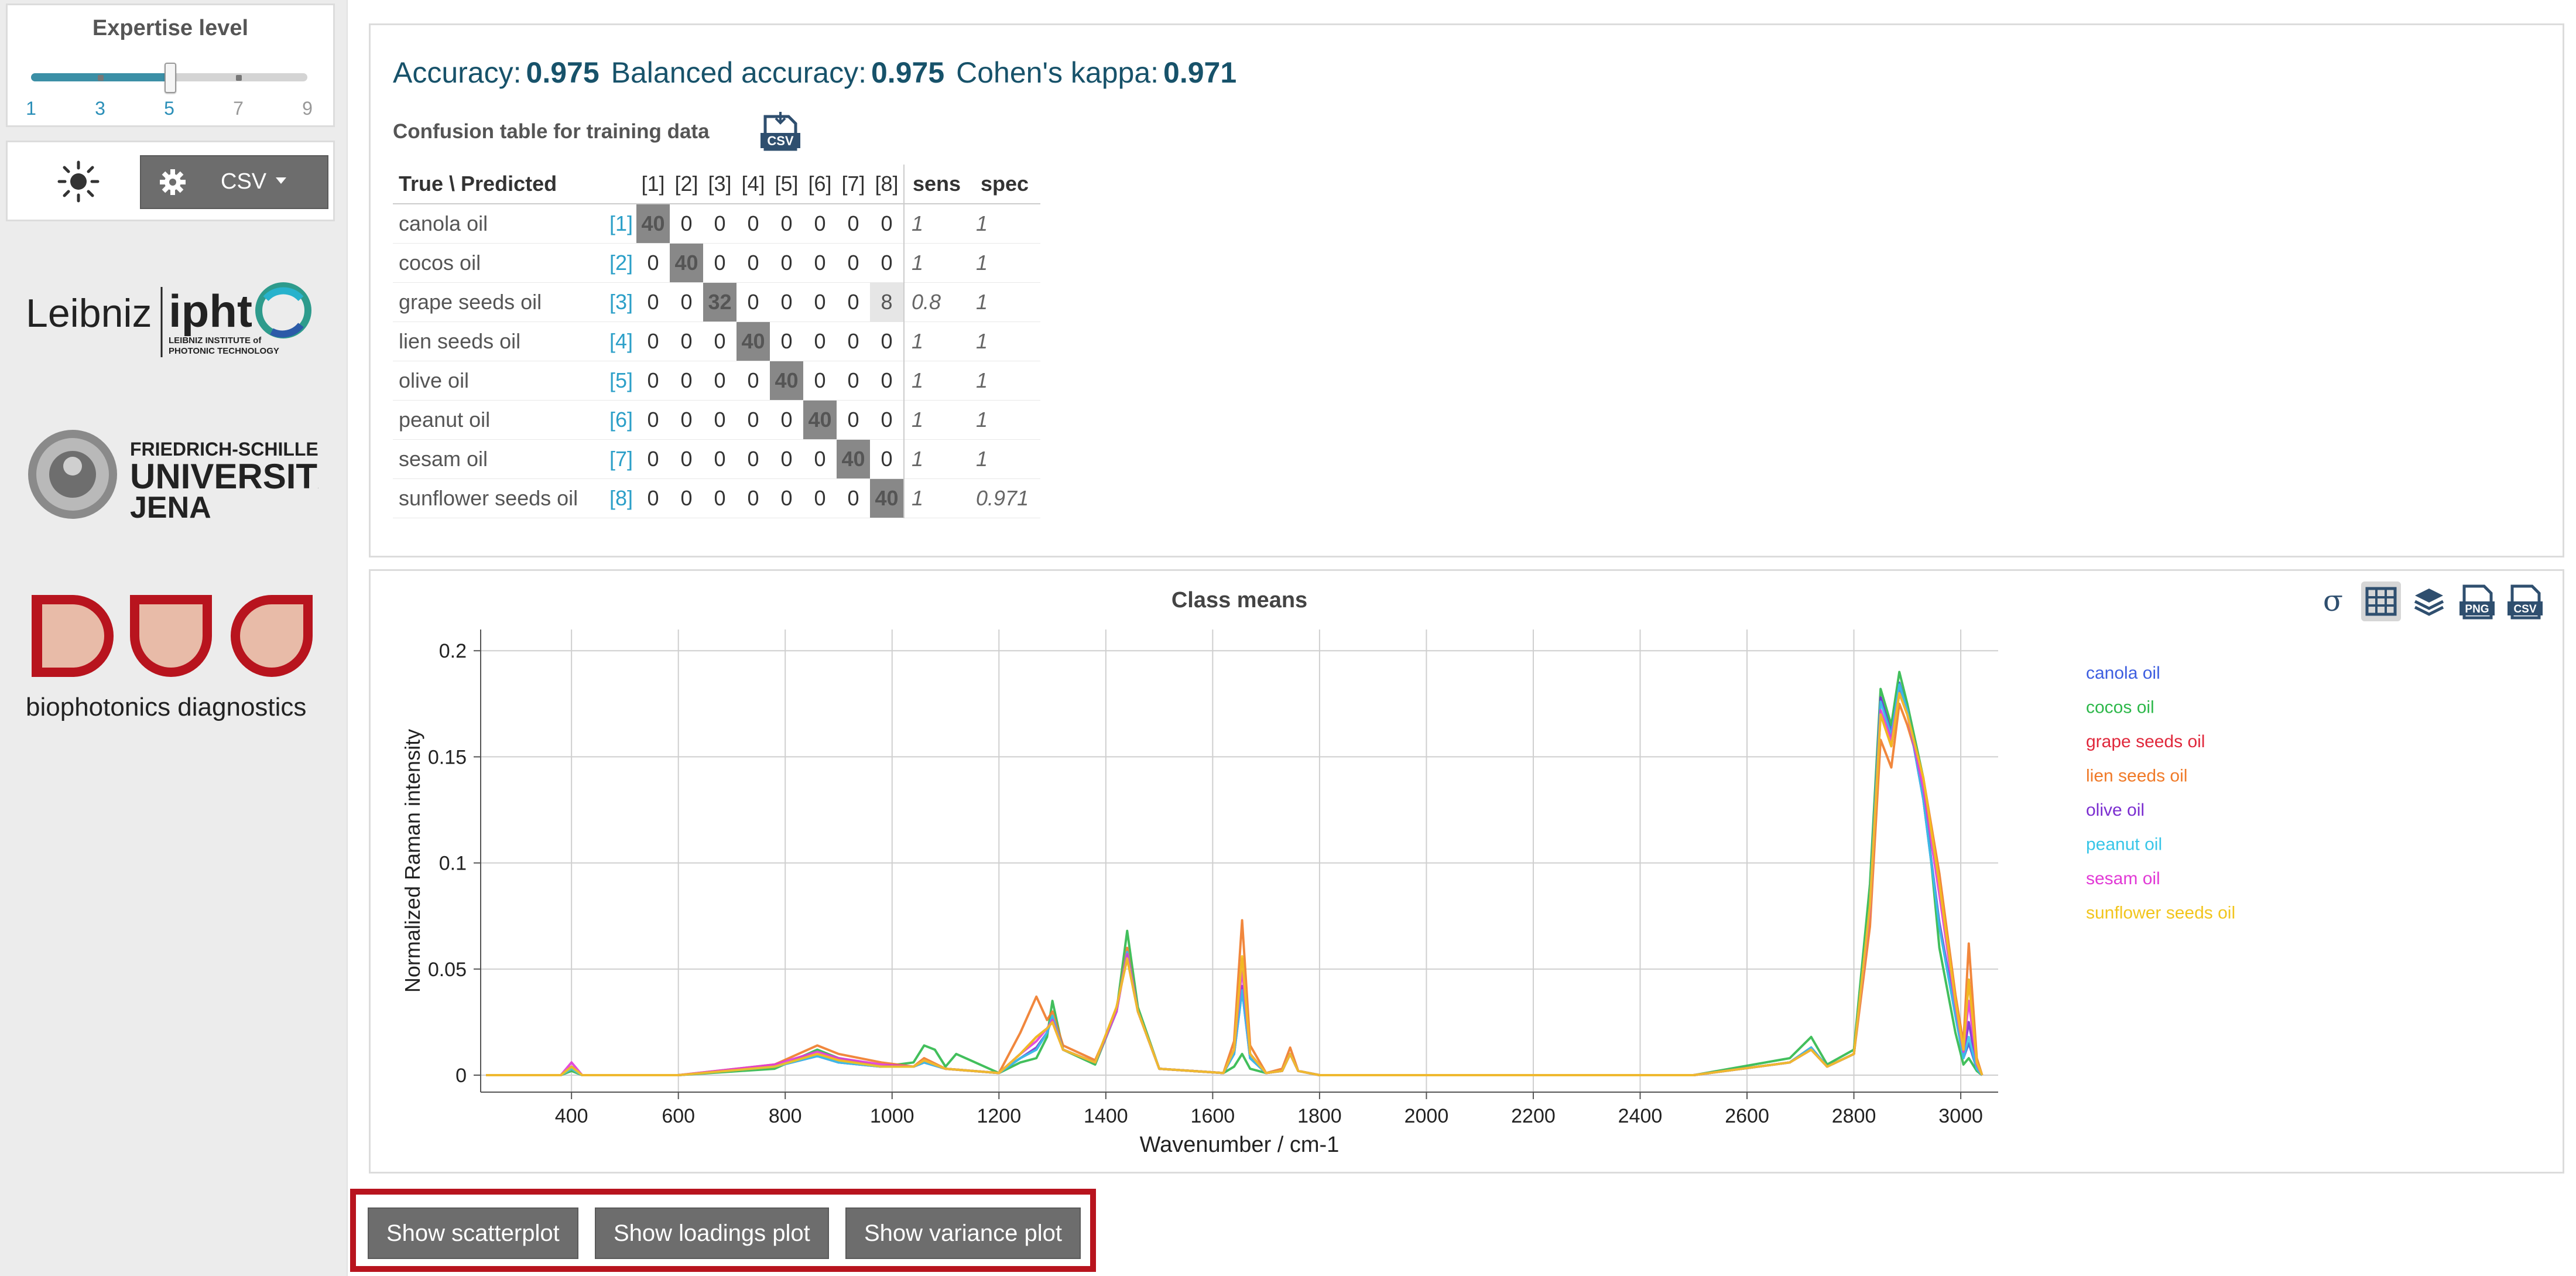 The height and width of the screenshot is (1276, 2576). What do you see at coordinates (720, 302) in the screenshot?
I see `confusion-cell: 32` at bounding box center [720, 302].